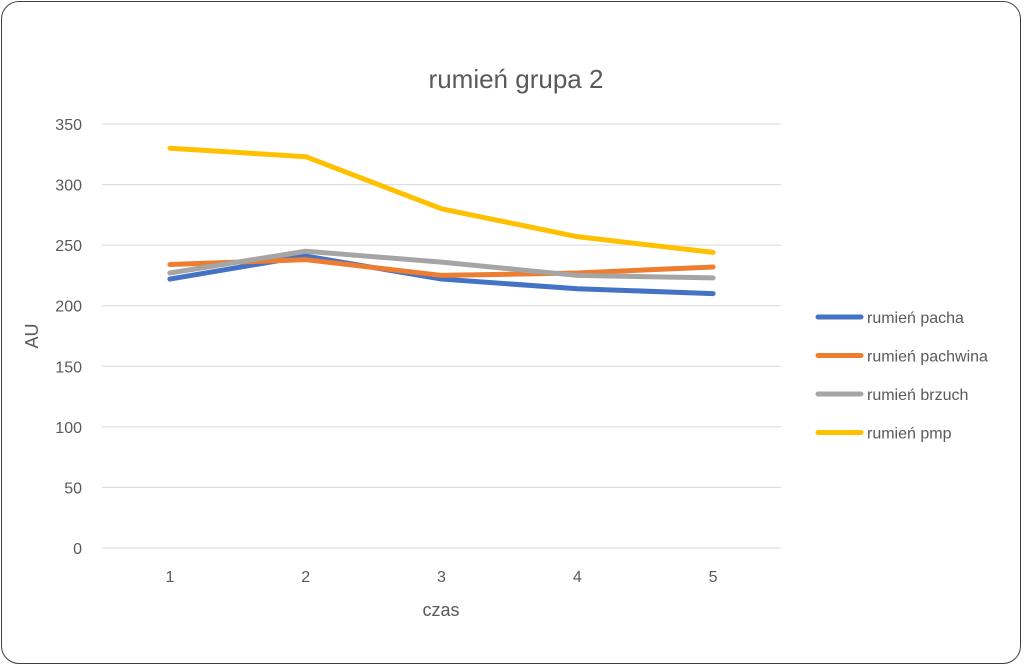  Describe the element at coordinates (68, 125) in the screenshot. I see `y-tick-label: 350` at that location.